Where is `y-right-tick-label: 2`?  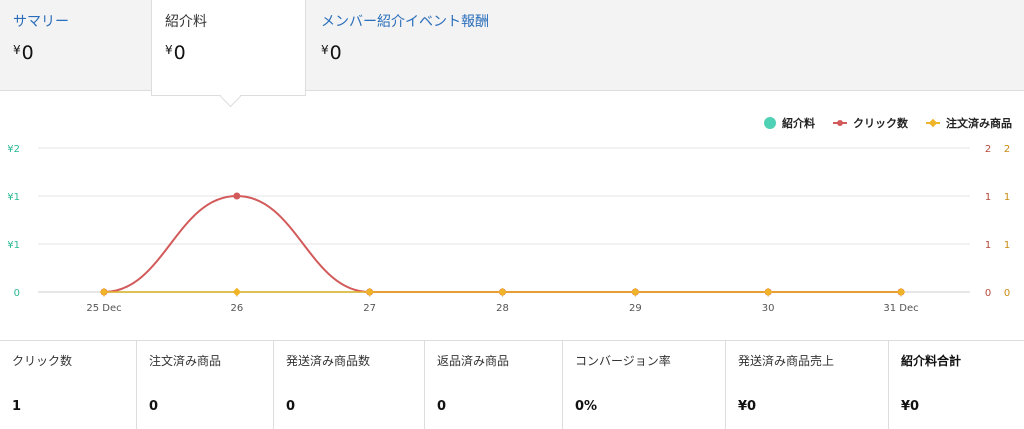
y-right-tick-label: 2 is located at coordinates (988, 149).